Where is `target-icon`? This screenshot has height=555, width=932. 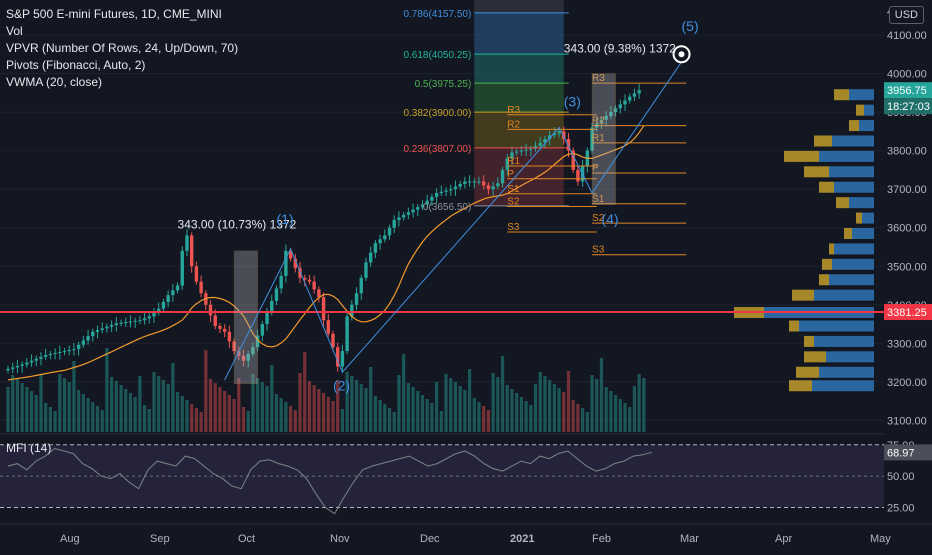 target-icon is located at coordinates (681, 54).